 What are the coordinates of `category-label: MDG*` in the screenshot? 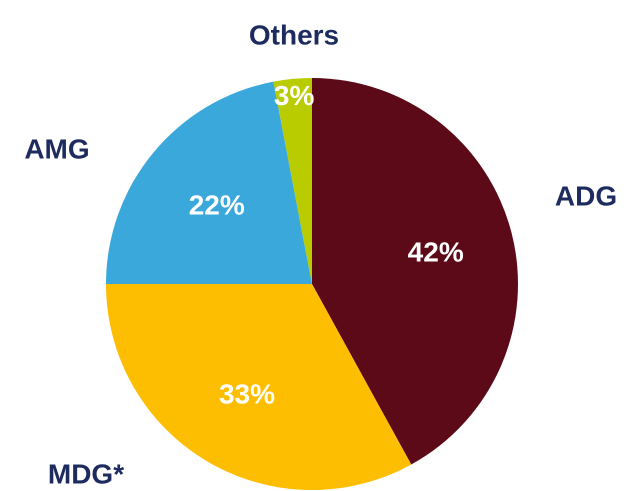 It's located at (86, 474).